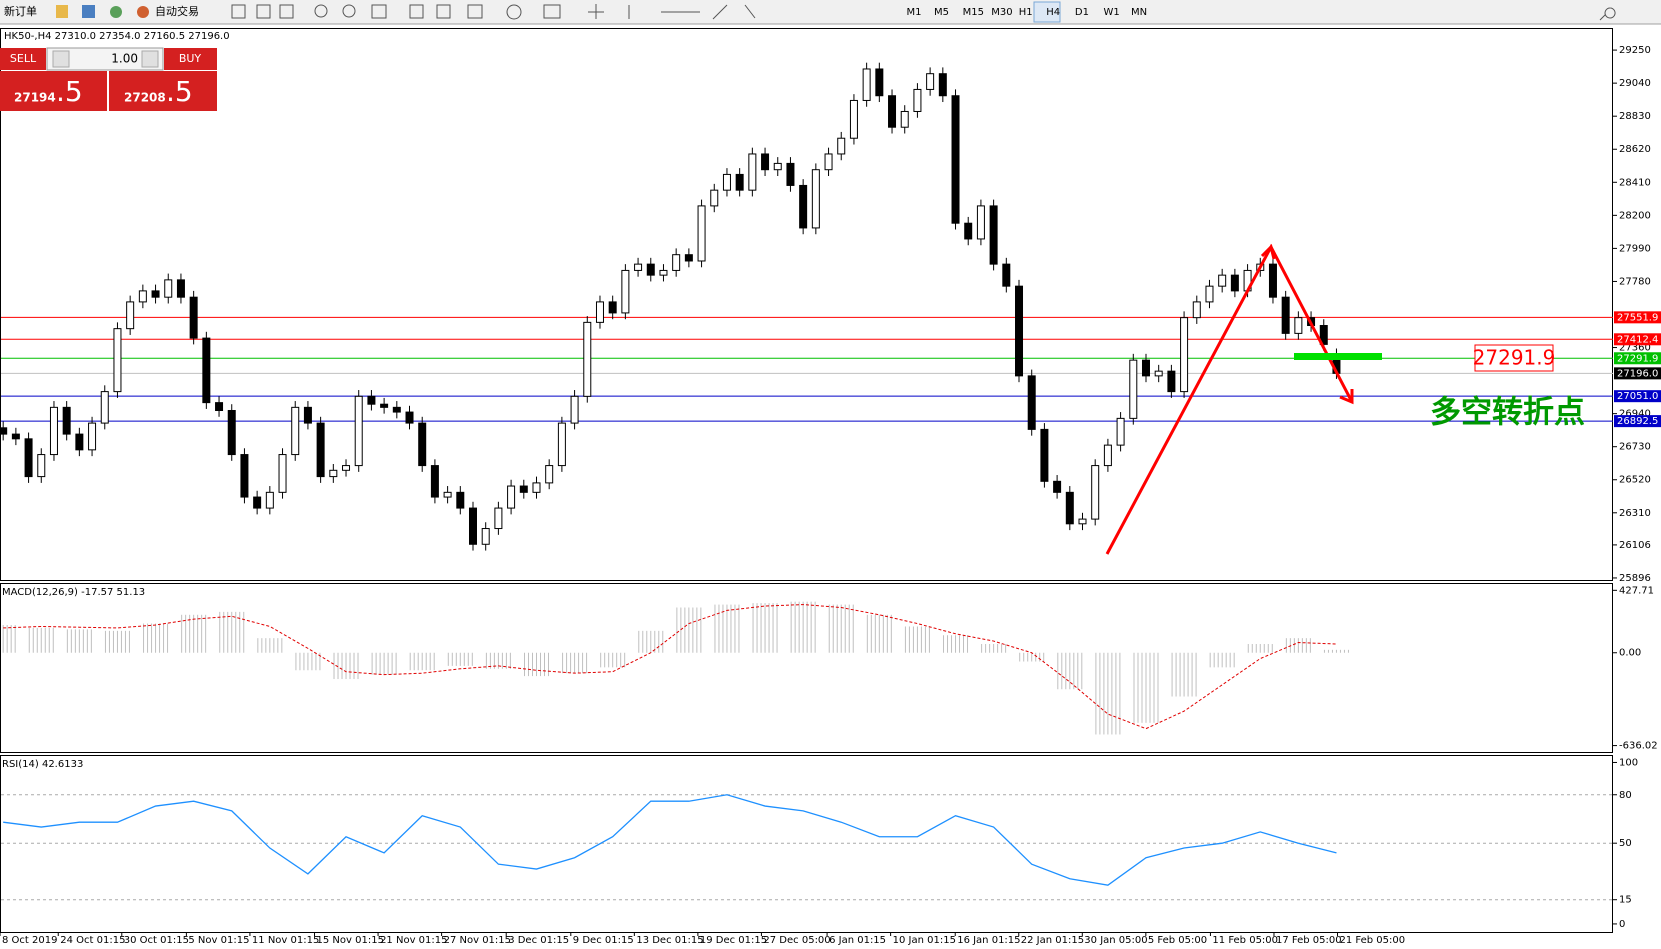  What do you see at coordinates (1635, 215) in the screenshot?
I see `y-tick-label: 28200` at bounding box center [1635, 215].